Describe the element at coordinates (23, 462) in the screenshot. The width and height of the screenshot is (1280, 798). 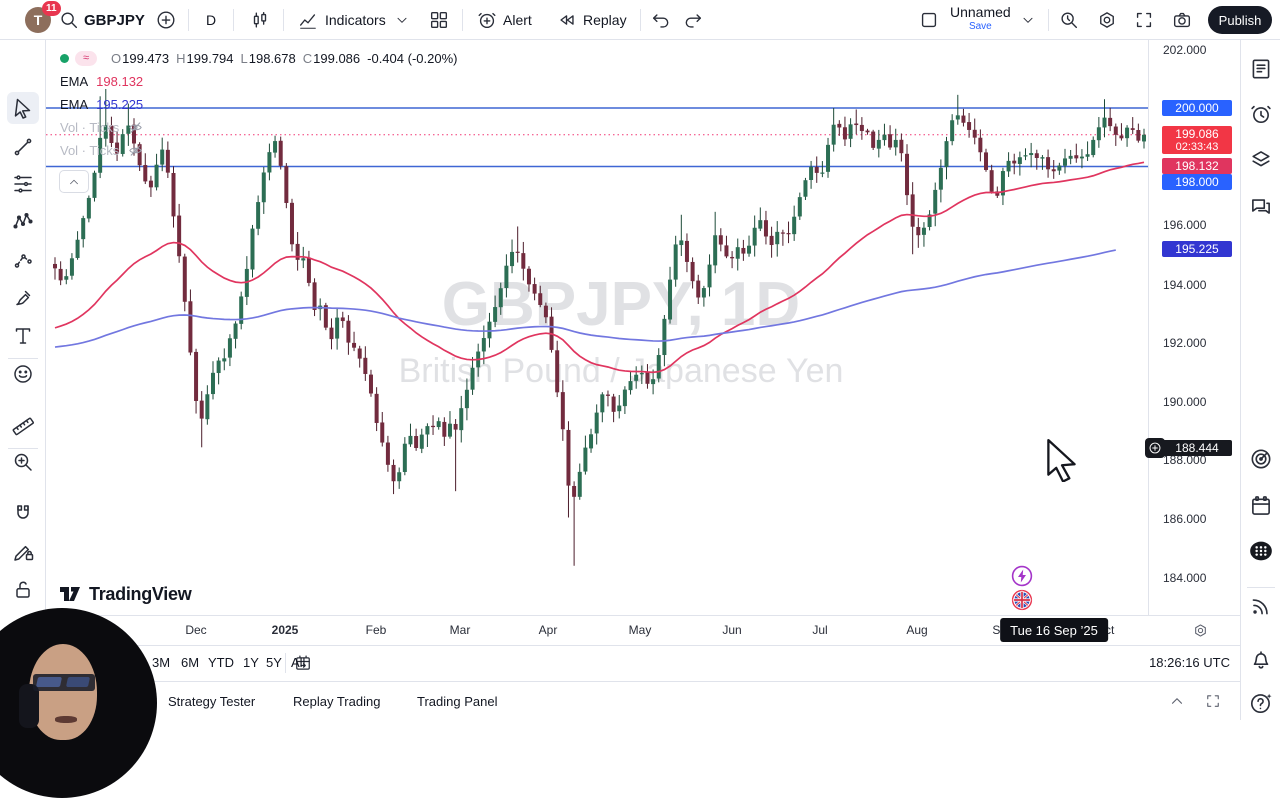
I see `zoom-in-tool` at that location.